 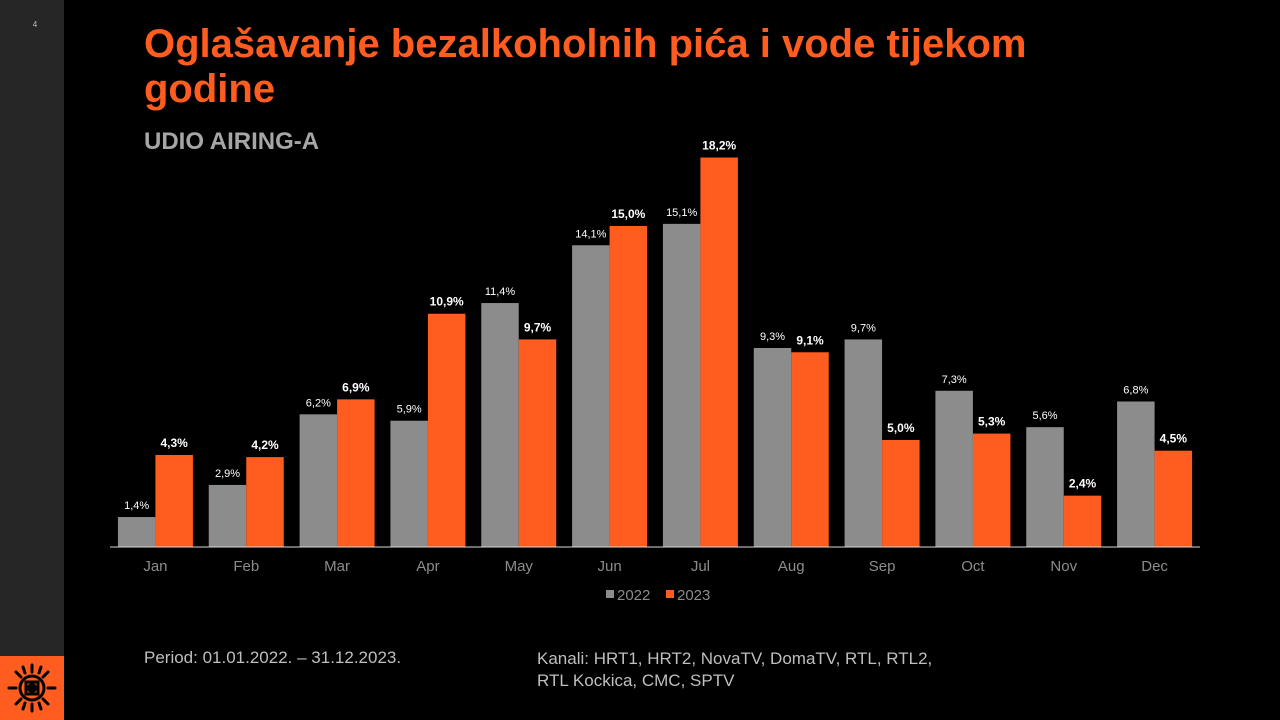 What do you see at coordinates (232, 141) in the screenshot?
I see `slide-subtitle: UDIO AIRING-A` at bounding box center [232, 141].